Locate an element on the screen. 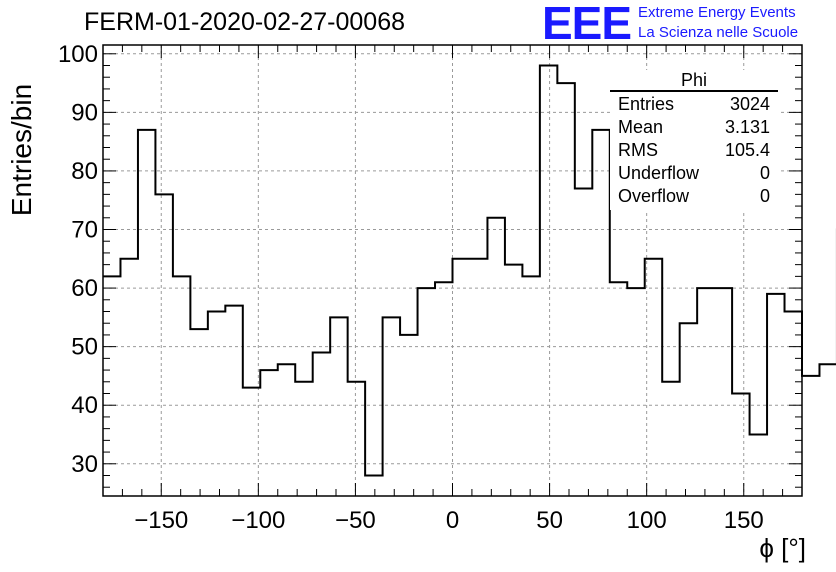 Image resolution: width=836 pixels, height=572 pixels. x-tick-label: 150 is located at coordinates (744, 520).